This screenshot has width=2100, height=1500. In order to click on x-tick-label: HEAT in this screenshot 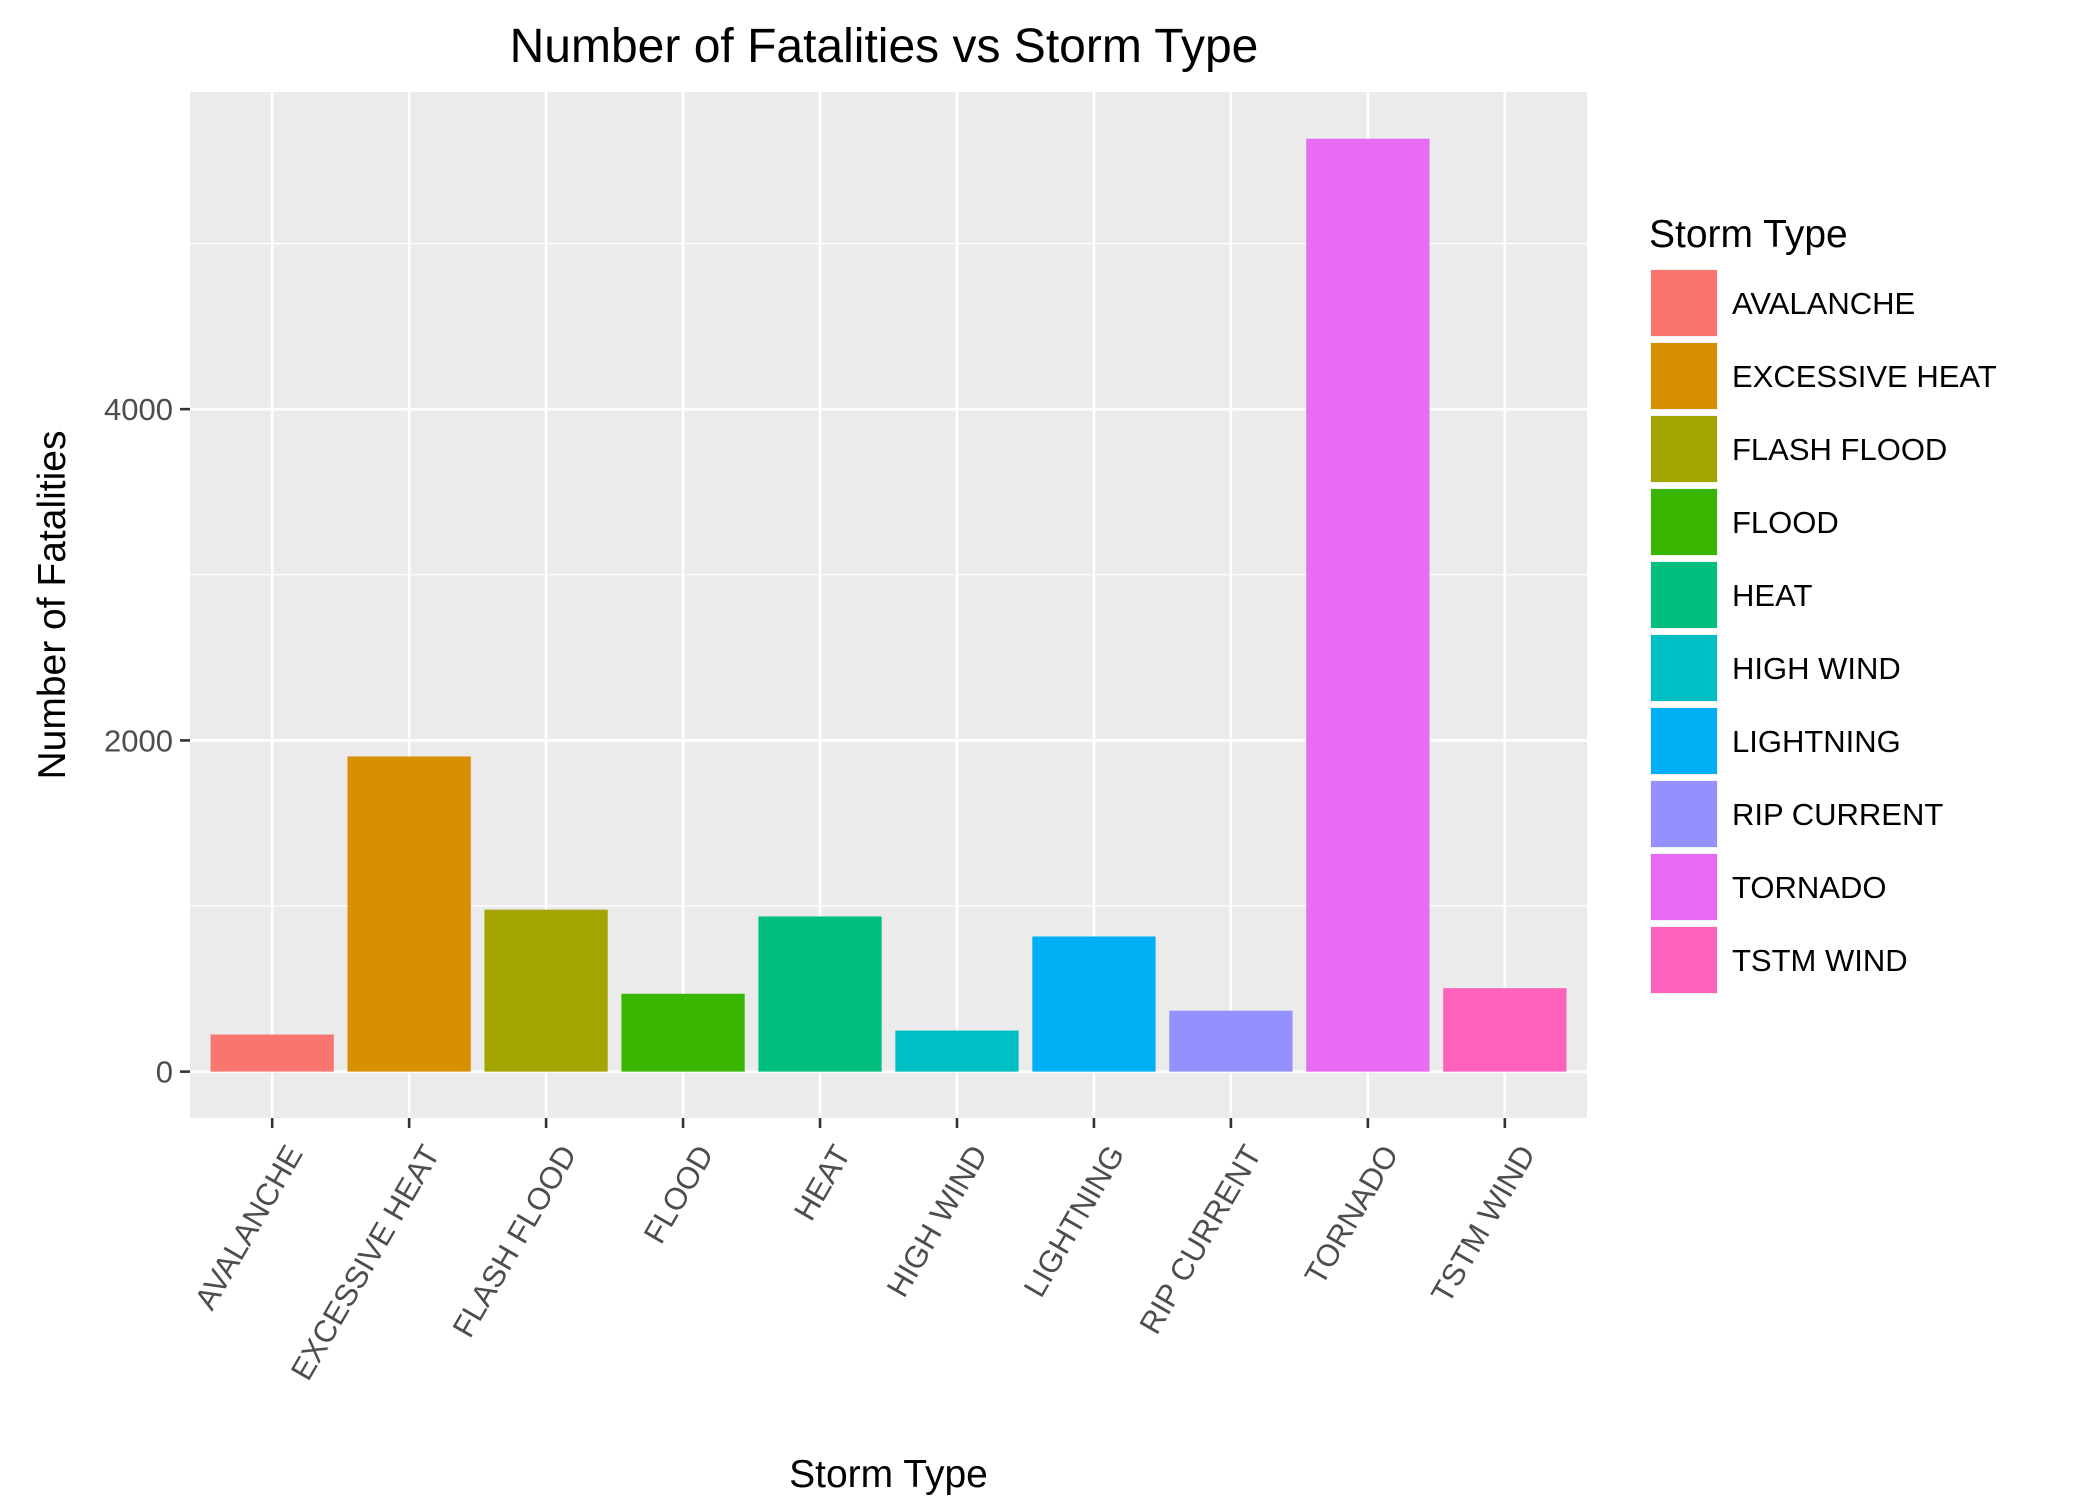, I will do `click(822, 1182)`.